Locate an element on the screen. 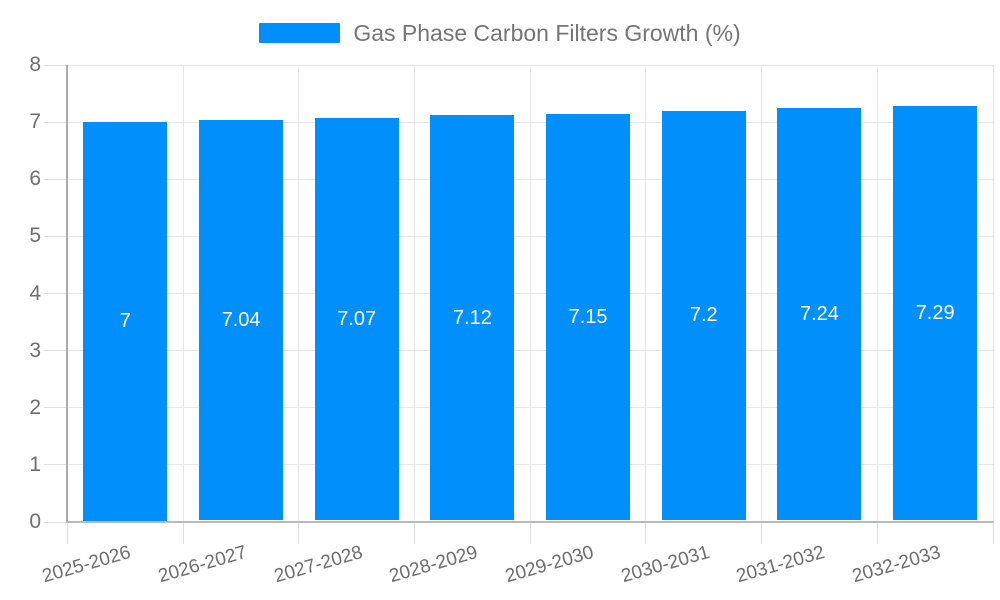 The image size is (1000, 600). y-axis-label: 7 is located at coordinates (35, 122).